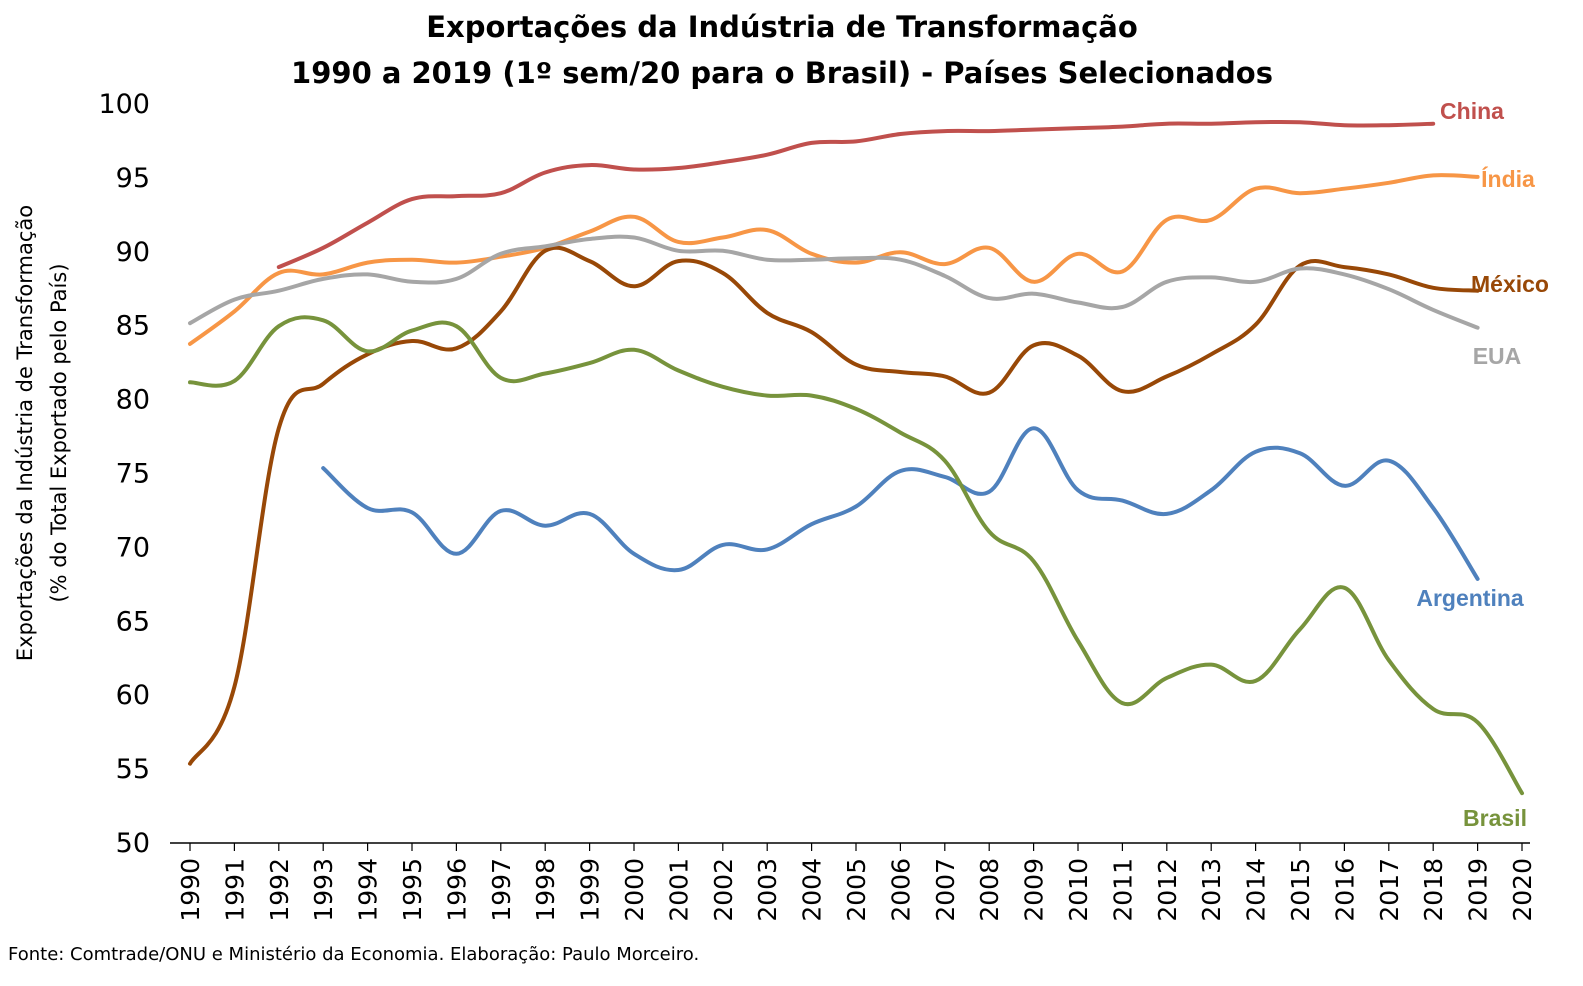 This screenshot has width=1583, height=986. Describe the element at coordinates (812, 890) in the screenshot. I see `x-tick-label: 2004` at that location.